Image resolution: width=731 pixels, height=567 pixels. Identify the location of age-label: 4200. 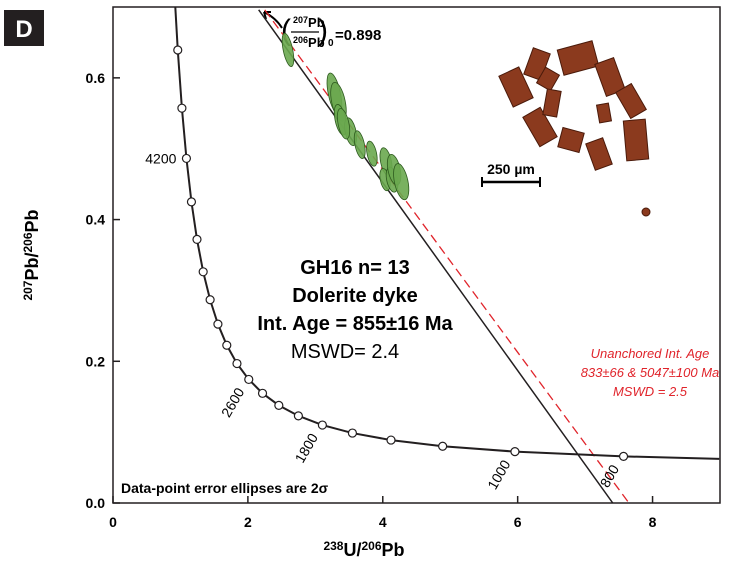
(160, 158).